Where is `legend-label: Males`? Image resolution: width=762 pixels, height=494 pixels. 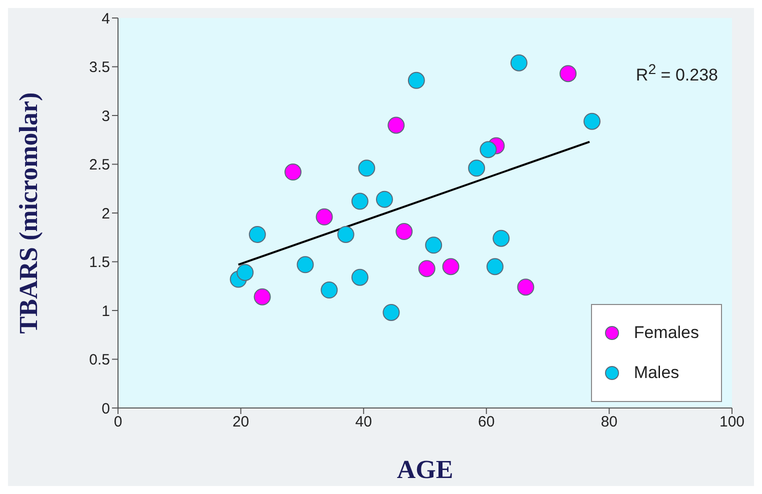 legend-label: Males is located at coordinates (657, 373).